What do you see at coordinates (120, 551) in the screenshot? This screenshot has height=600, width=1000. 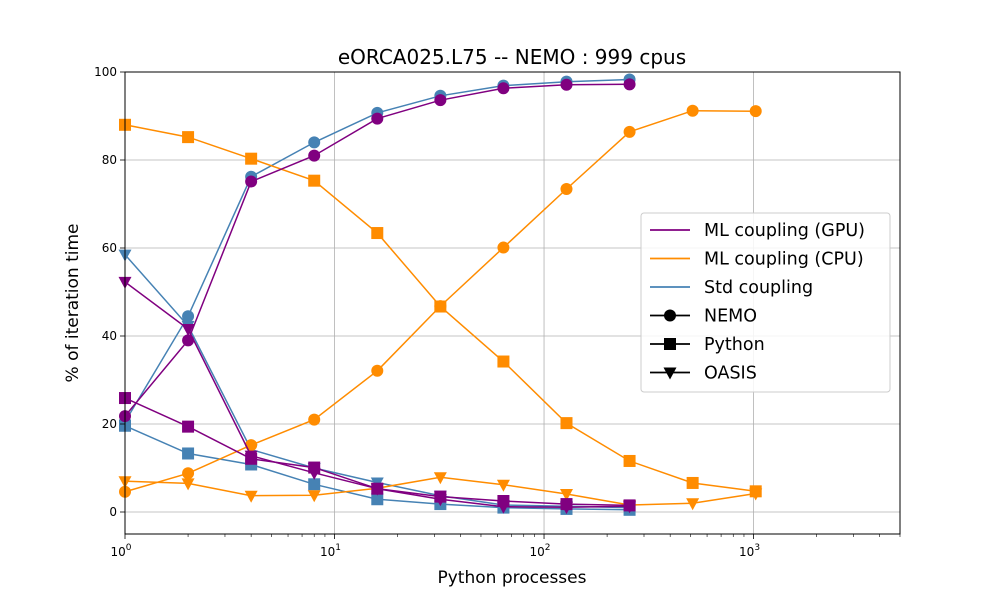 I see `x-tick-label: 10⁰` at bounding box center [120, 551].